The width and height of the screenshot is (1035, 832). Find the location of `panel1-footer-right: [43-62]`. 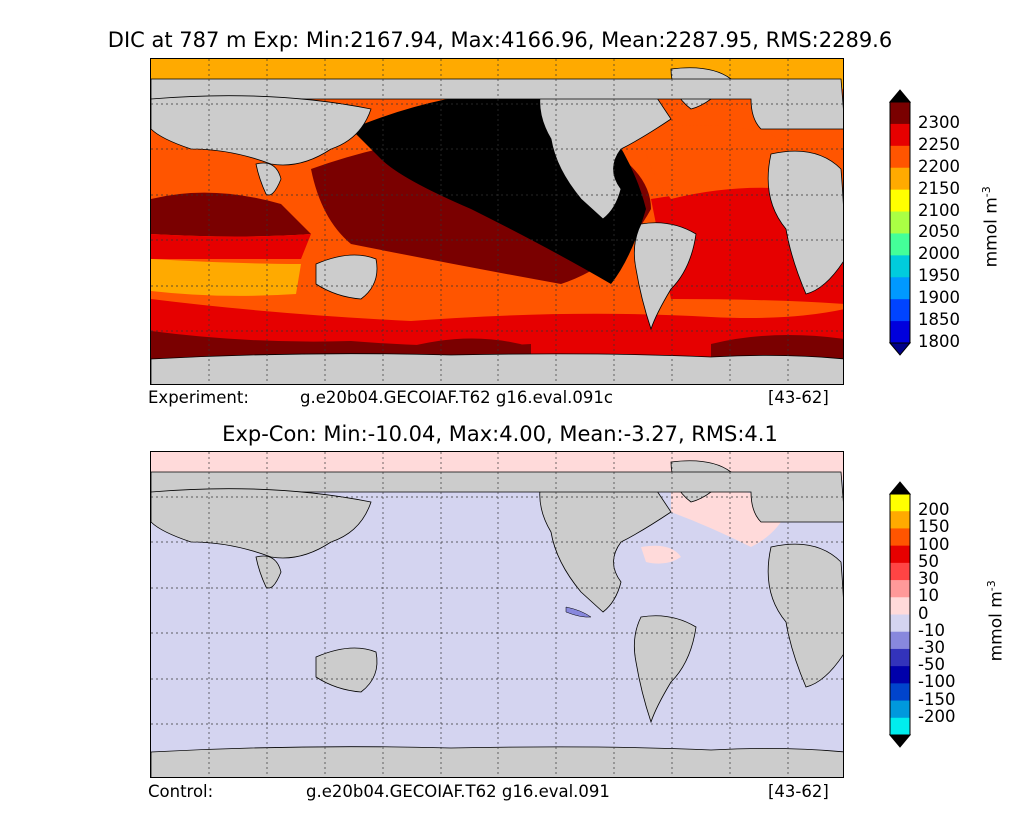

panel1-footer-right: [43-62] is located at coordinates (798, 397).